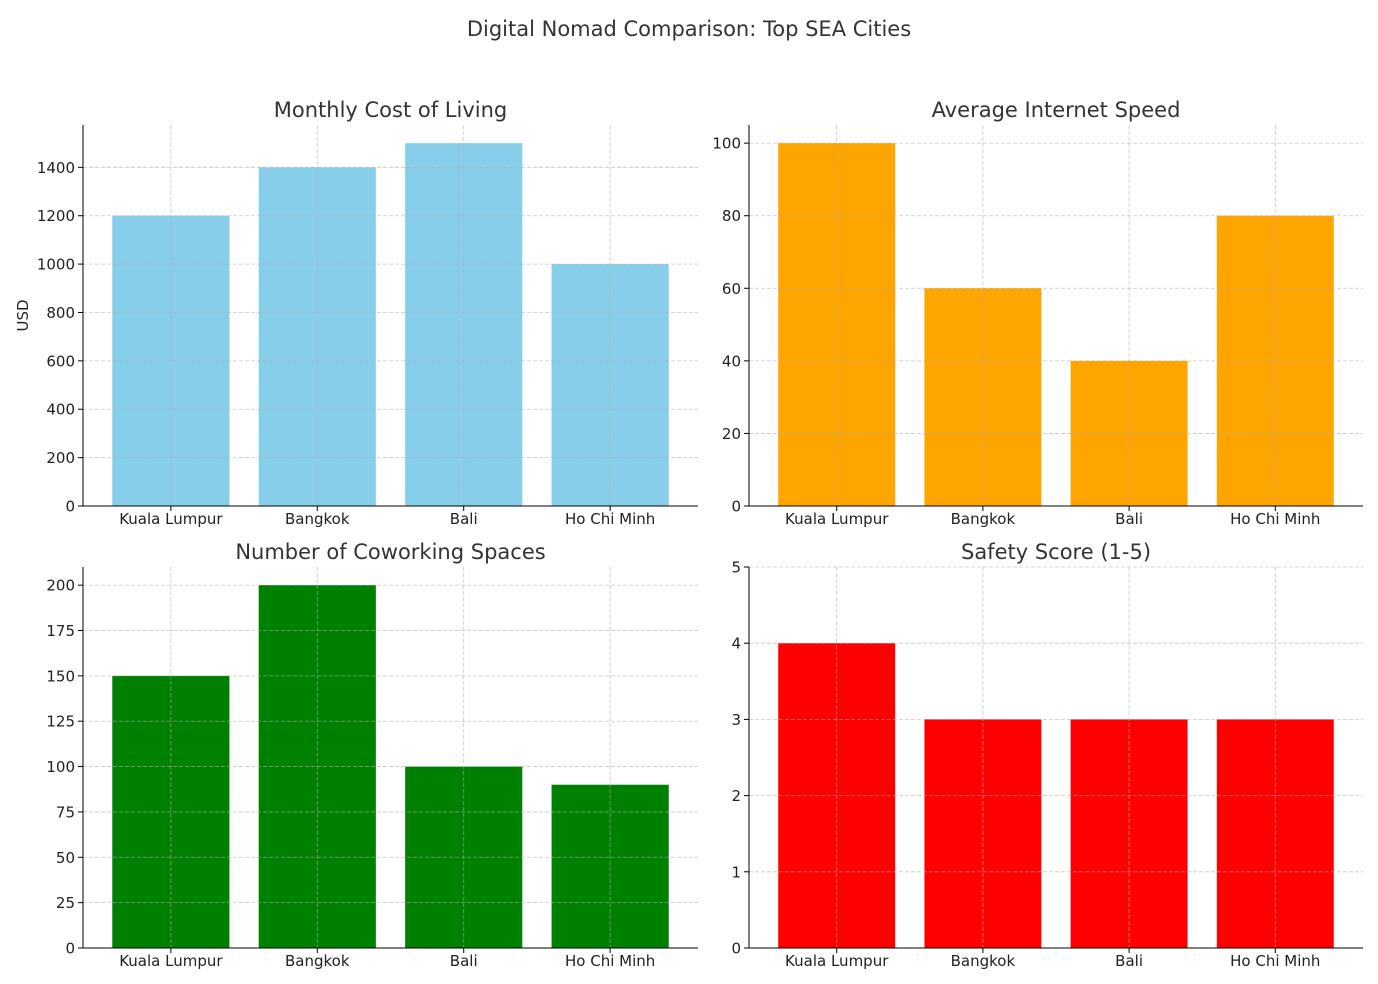 This screenshot has width=1378, height=984. I want to click on y-tick-label: 20, so click(731, 434).